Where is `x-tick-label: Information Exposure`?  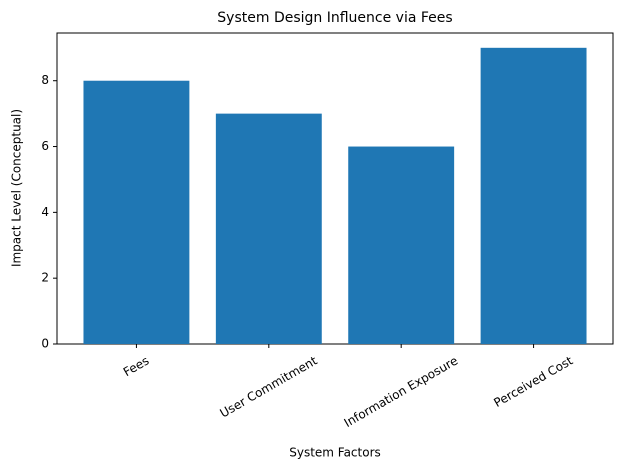 x-tick-label: Information Exposure is located at coordinates (401, 392).